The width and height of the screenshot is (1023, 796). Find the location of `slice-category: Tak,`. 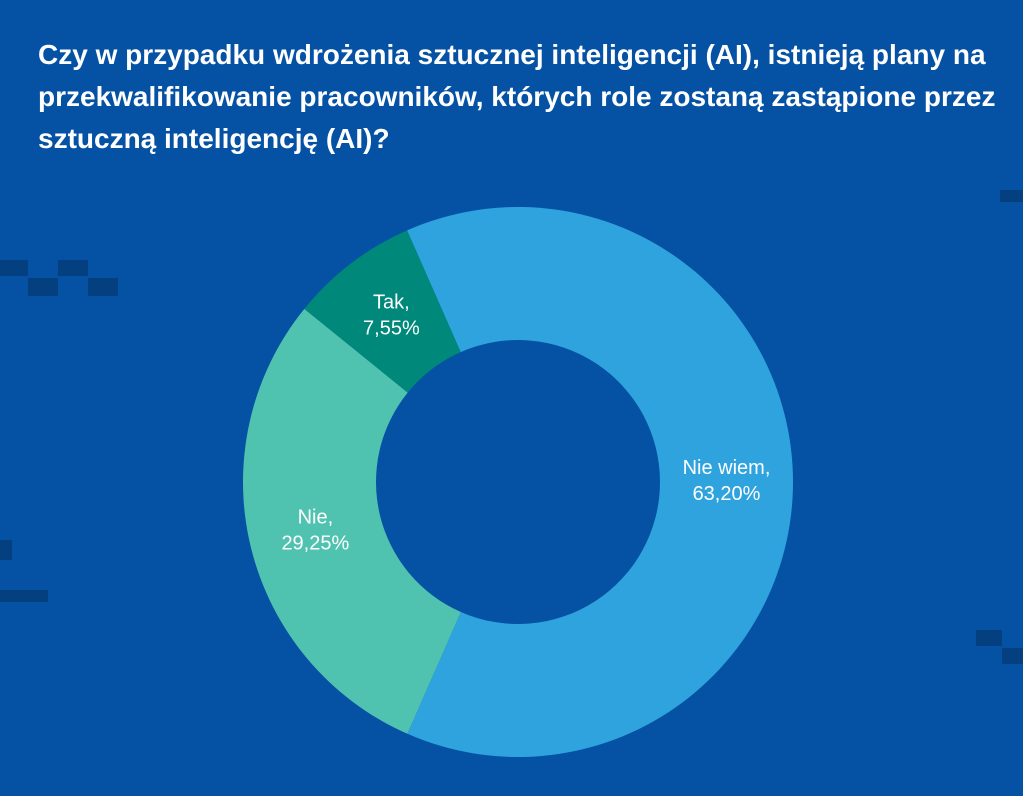

slice-category: Tak, is located at coordinates (391, 303).